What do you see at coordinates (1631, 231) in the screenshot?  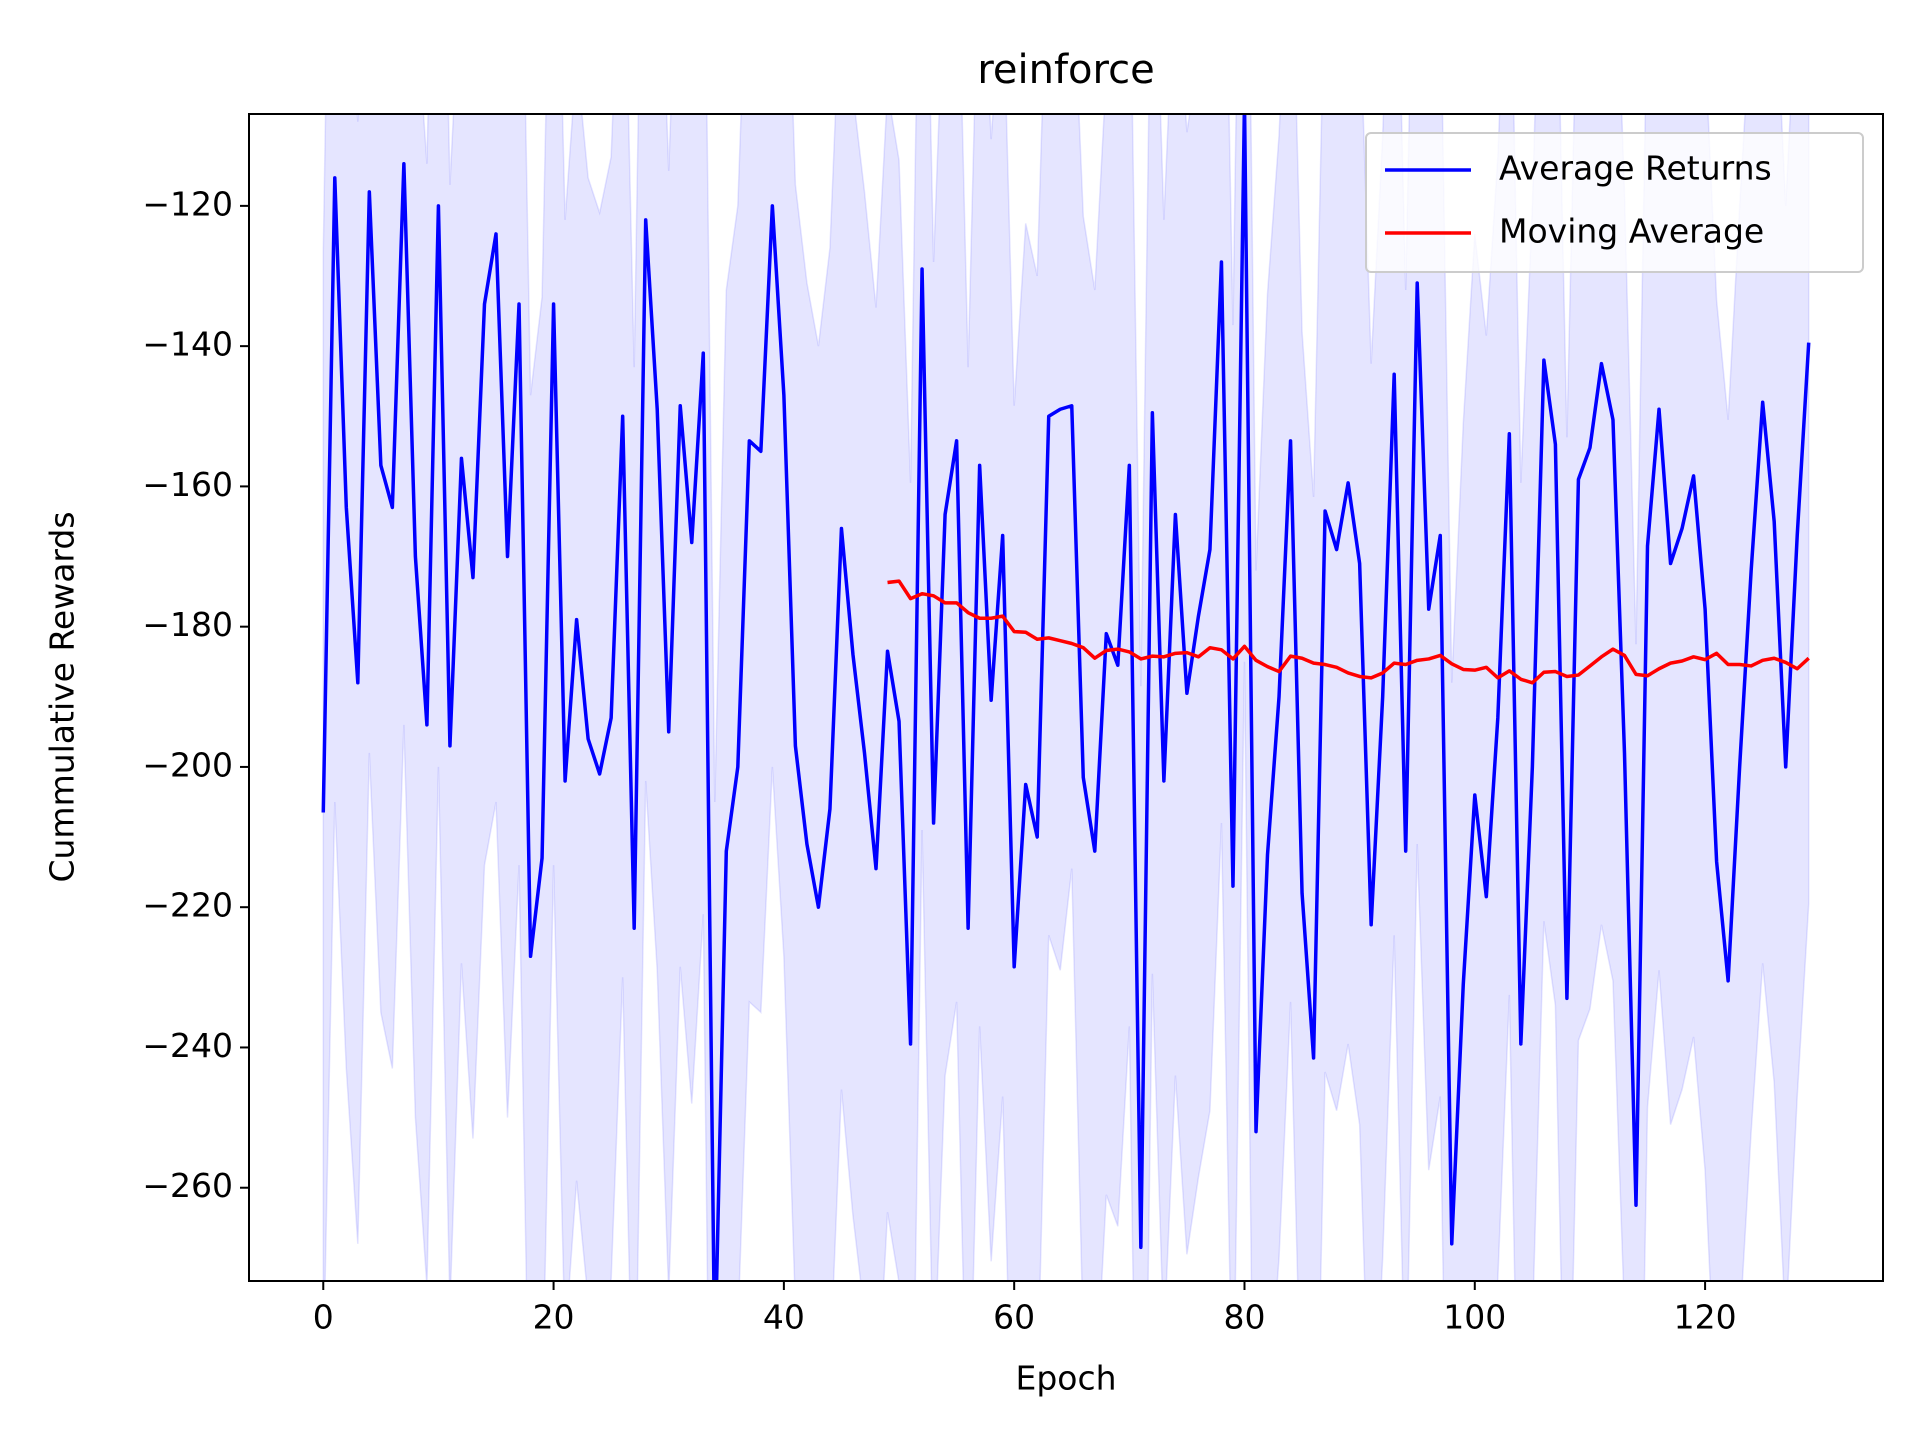 I see `legend-label: Moving Average` at bounding box center [1631, 231].